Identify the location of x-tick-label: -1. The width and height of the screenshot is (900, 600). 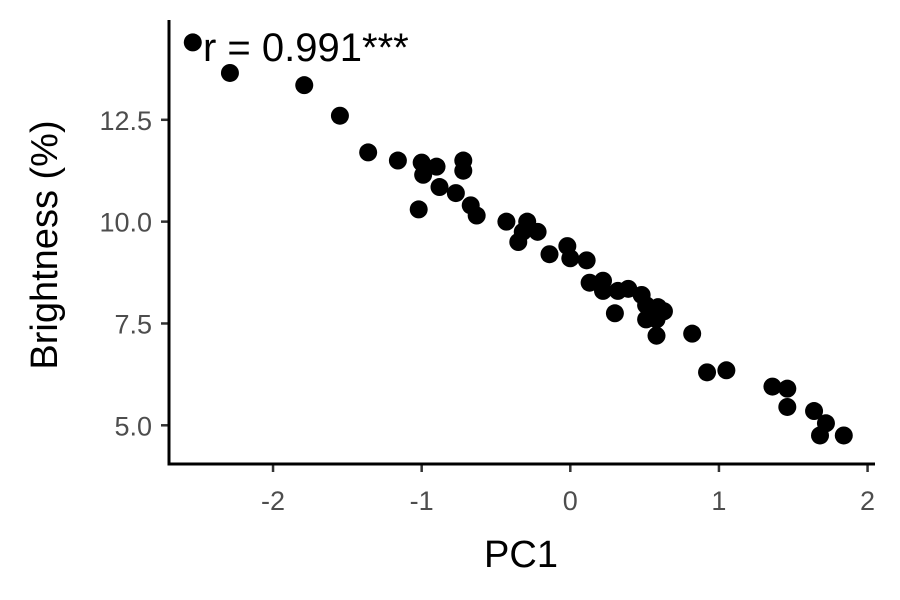
(422, 501).